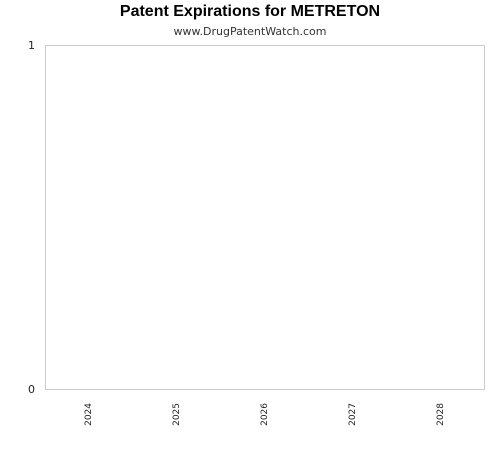 The height and width of the screenshot is (450, 500). Describe the element at coordinates (353, 414) in the screenshot. I see `x-tick-label: 2027` at that location.